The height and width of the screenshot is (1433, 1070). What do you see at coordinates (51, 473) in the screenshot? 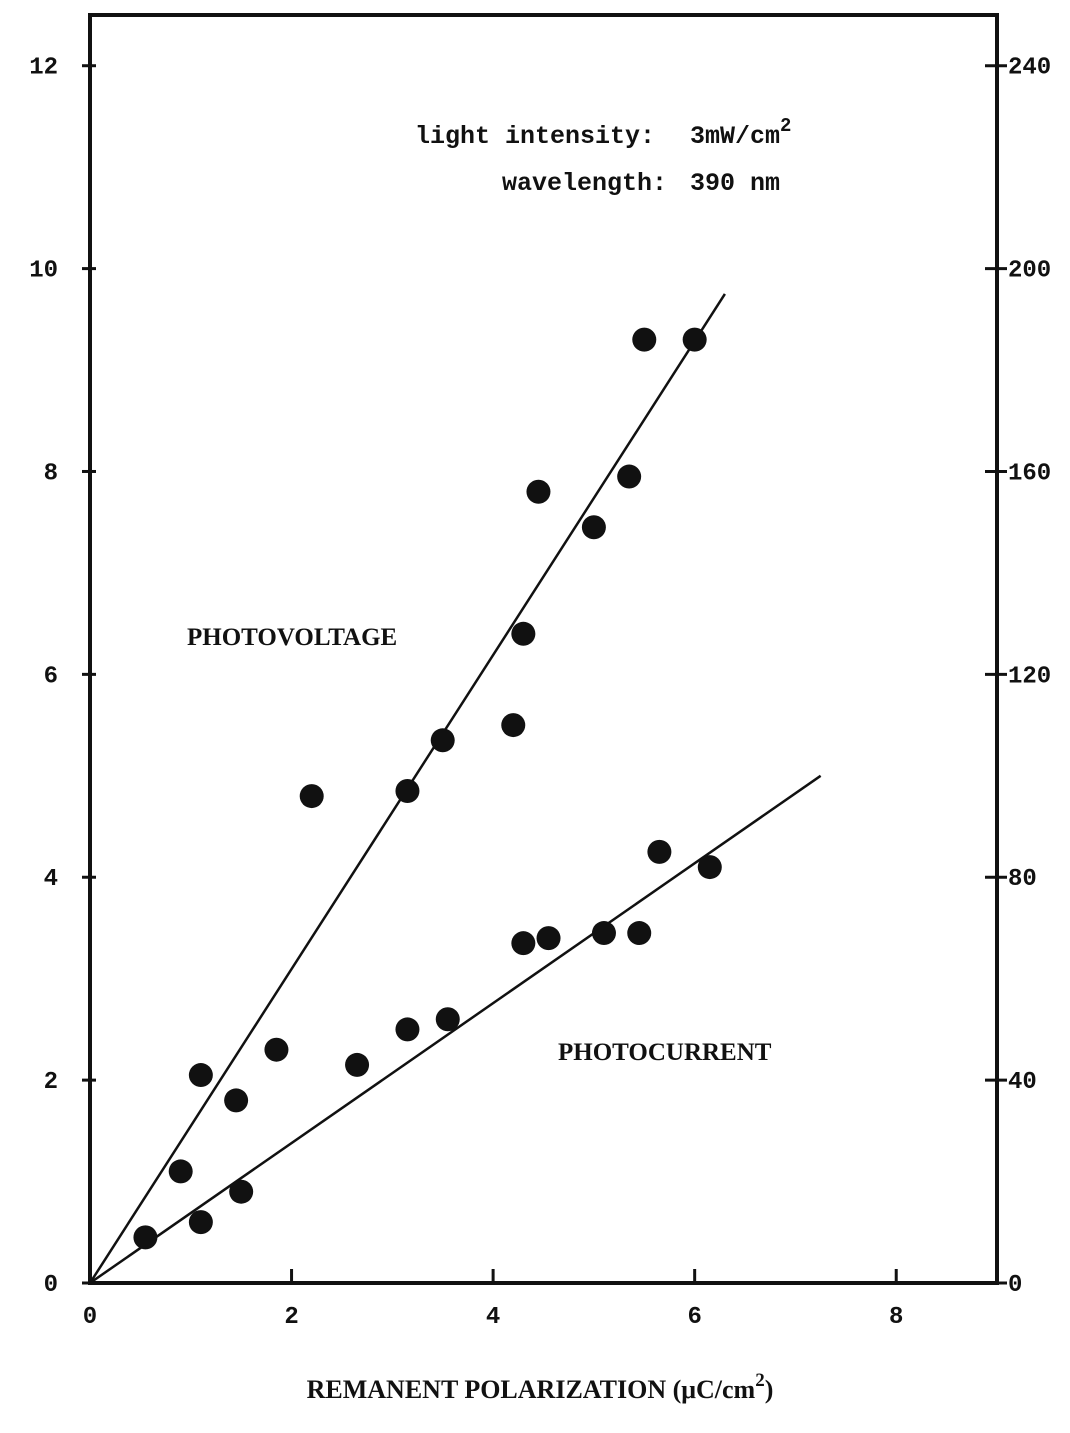
I see `y-tick-label: 8` at bounding box center [51, 473].